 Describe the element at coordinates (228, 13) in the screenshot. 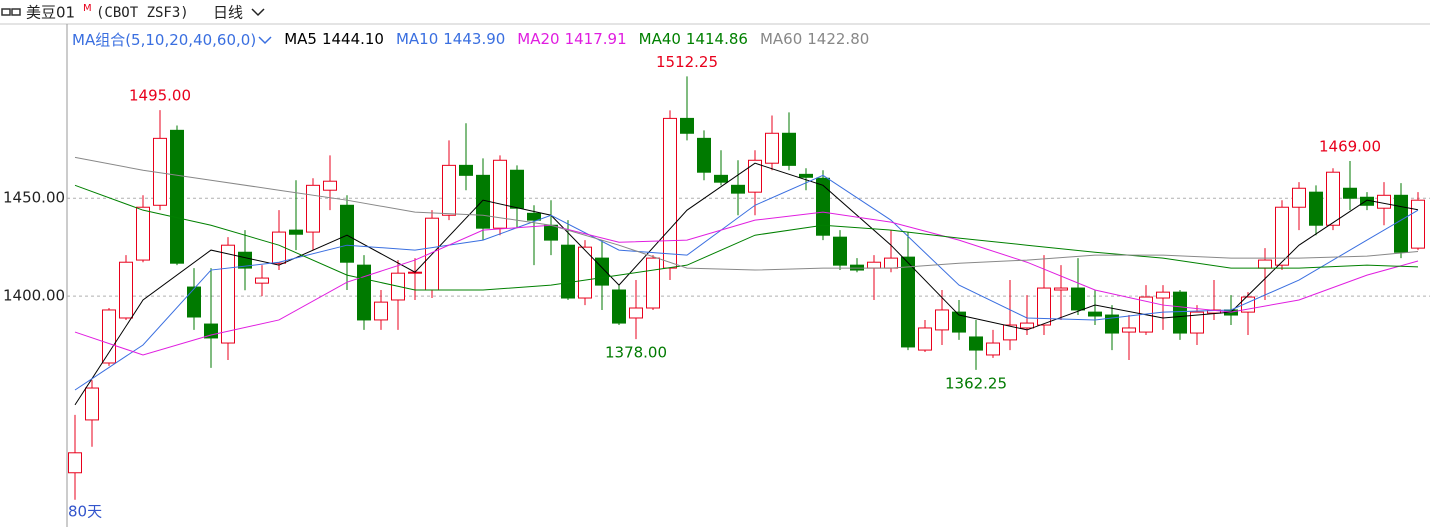

I see `period: 日线` at that location.